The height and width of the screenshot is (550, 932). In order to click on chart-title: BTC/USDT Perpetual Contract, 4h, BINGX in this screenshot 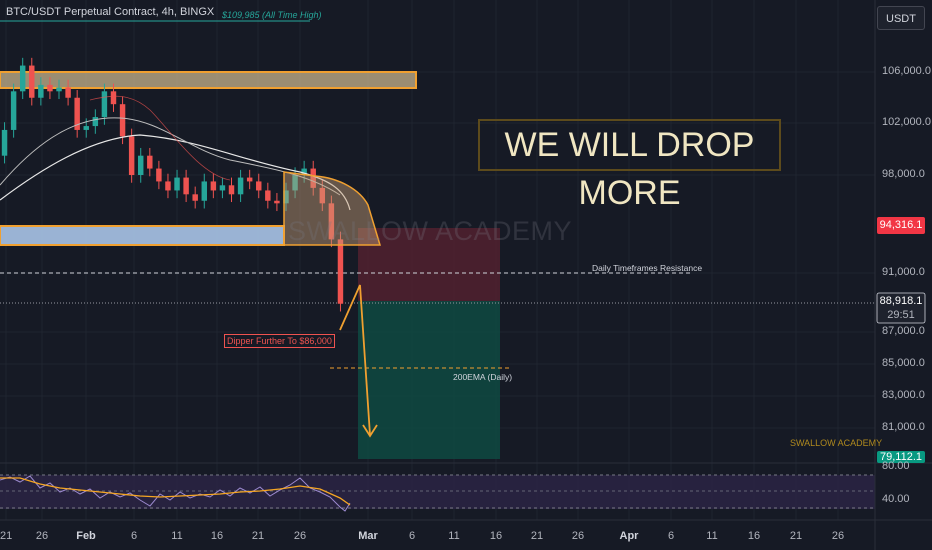, I will do `click(110, 12)`.